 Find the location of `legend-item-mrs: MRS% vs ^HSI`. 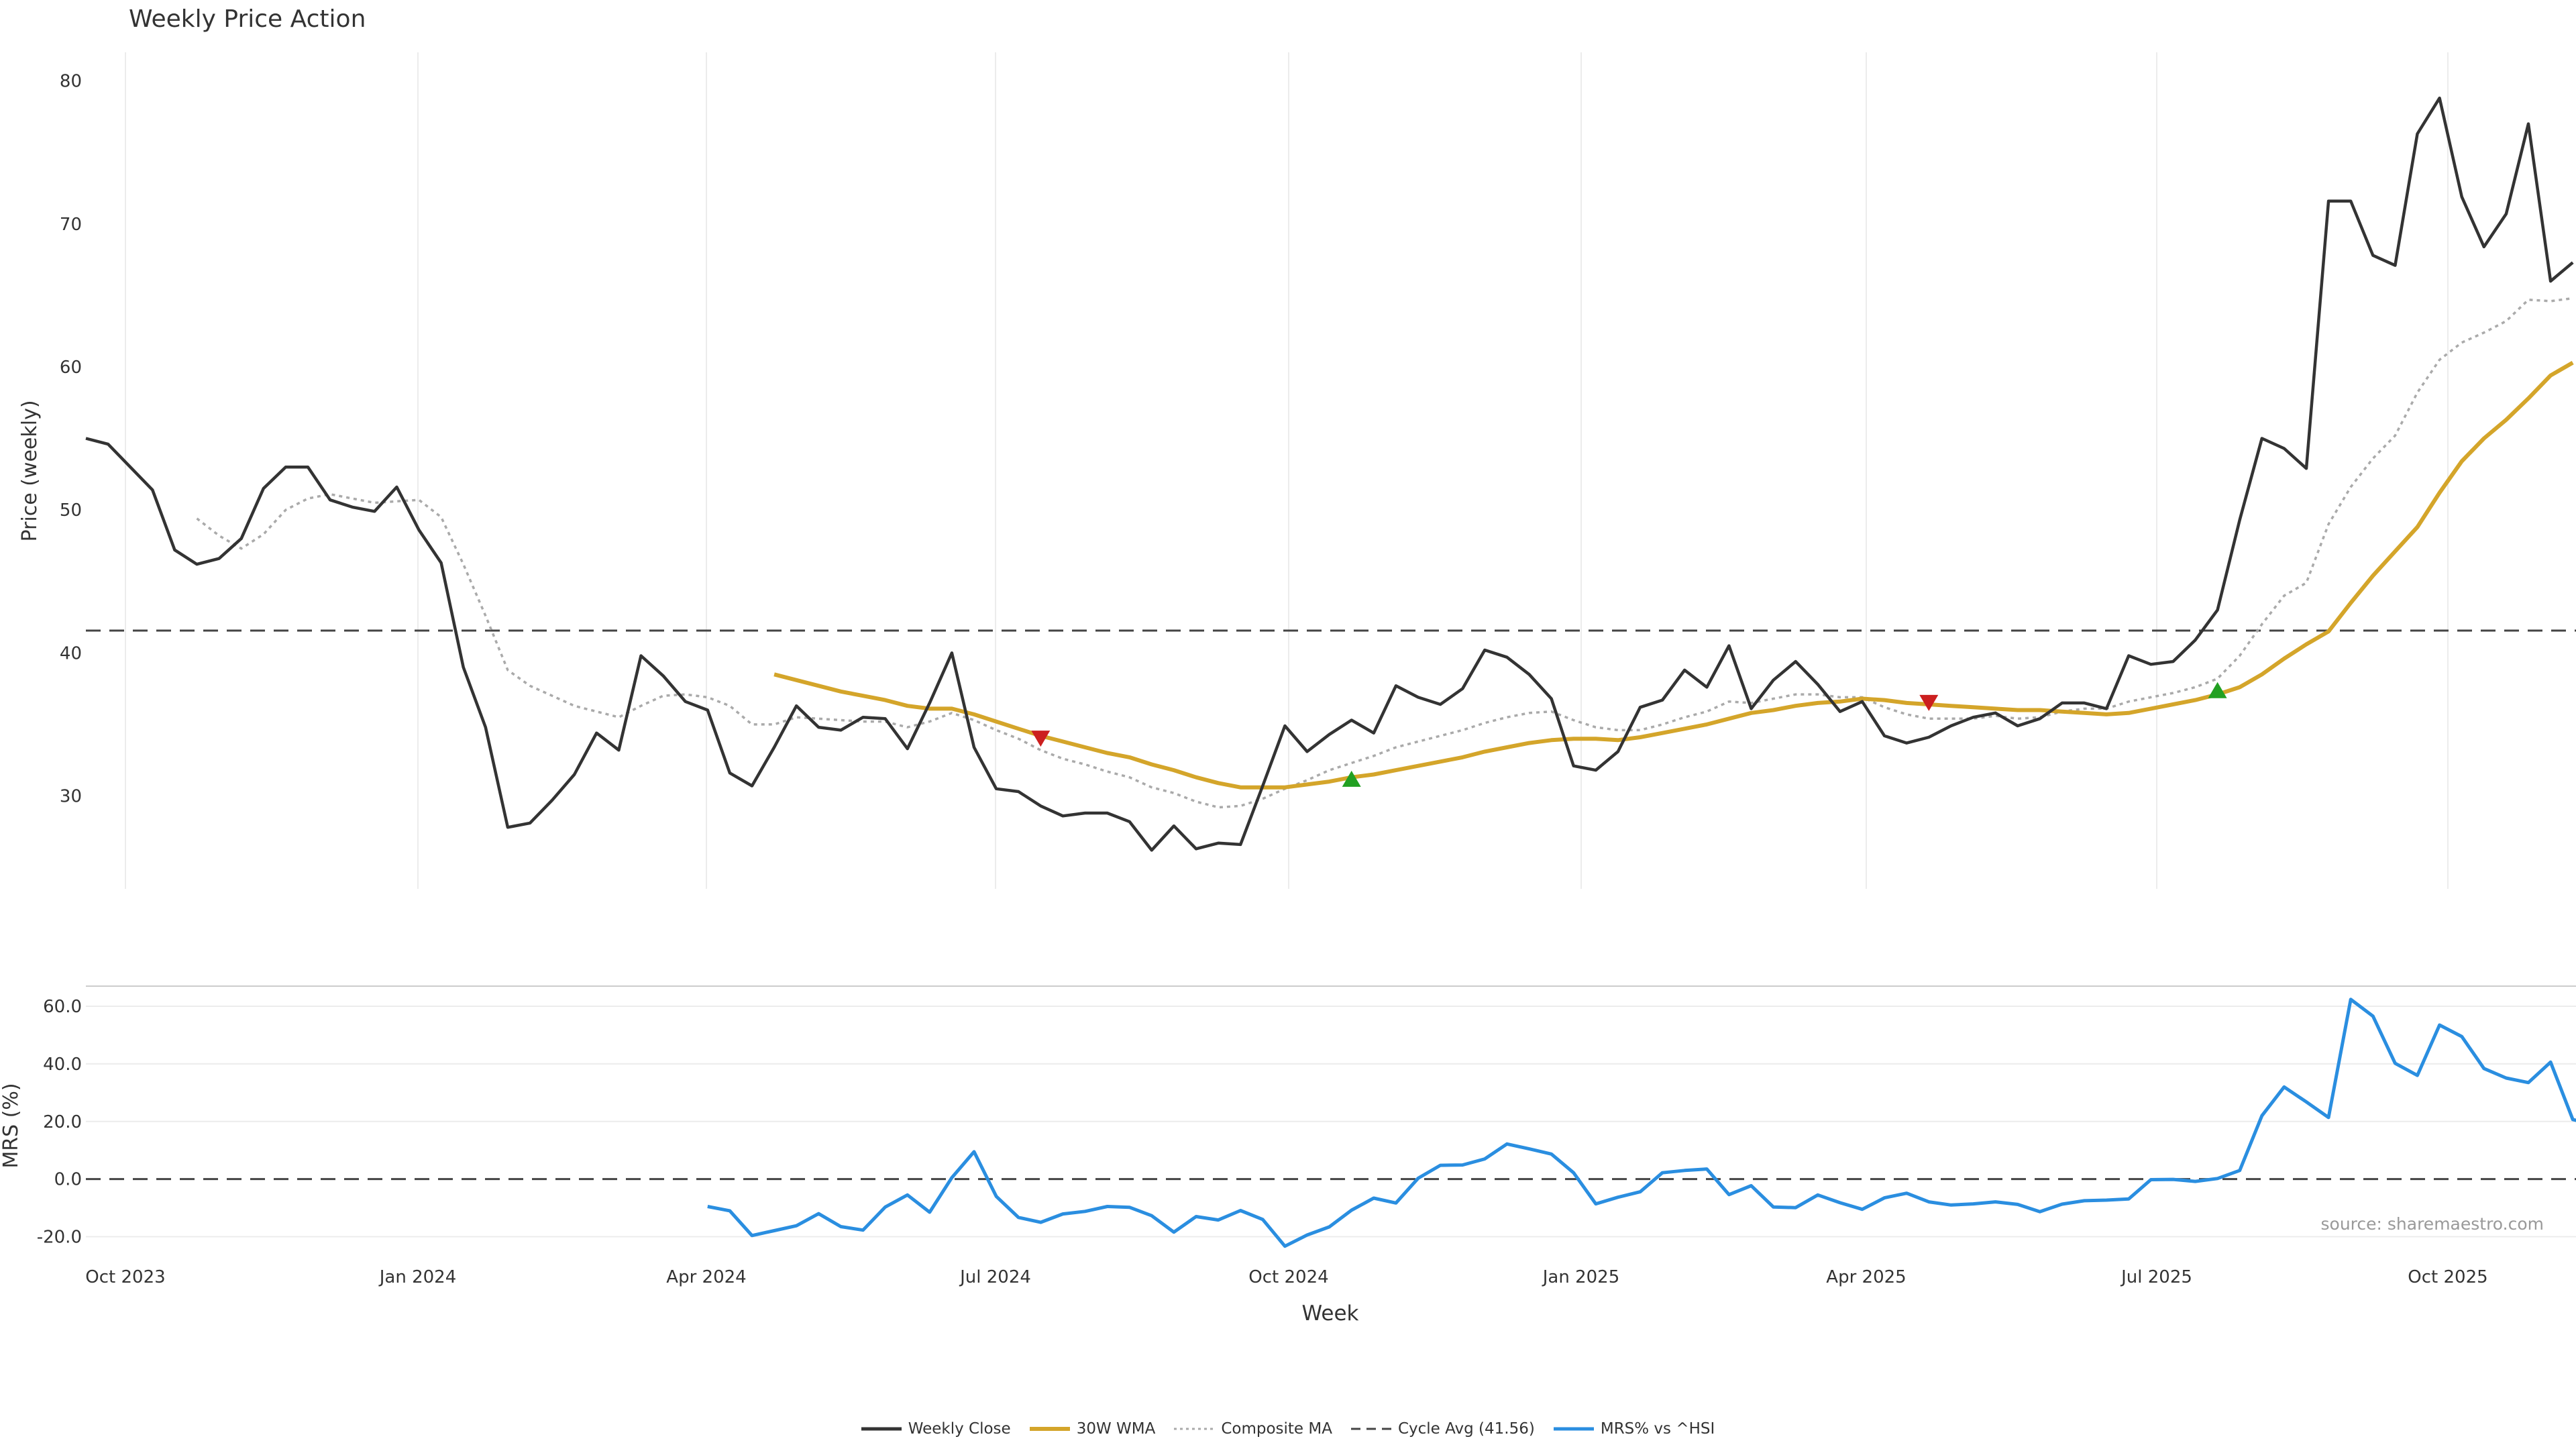

legend-item-mrs: MRS% vs ^HSI is located at coordinates (1634, 1429).